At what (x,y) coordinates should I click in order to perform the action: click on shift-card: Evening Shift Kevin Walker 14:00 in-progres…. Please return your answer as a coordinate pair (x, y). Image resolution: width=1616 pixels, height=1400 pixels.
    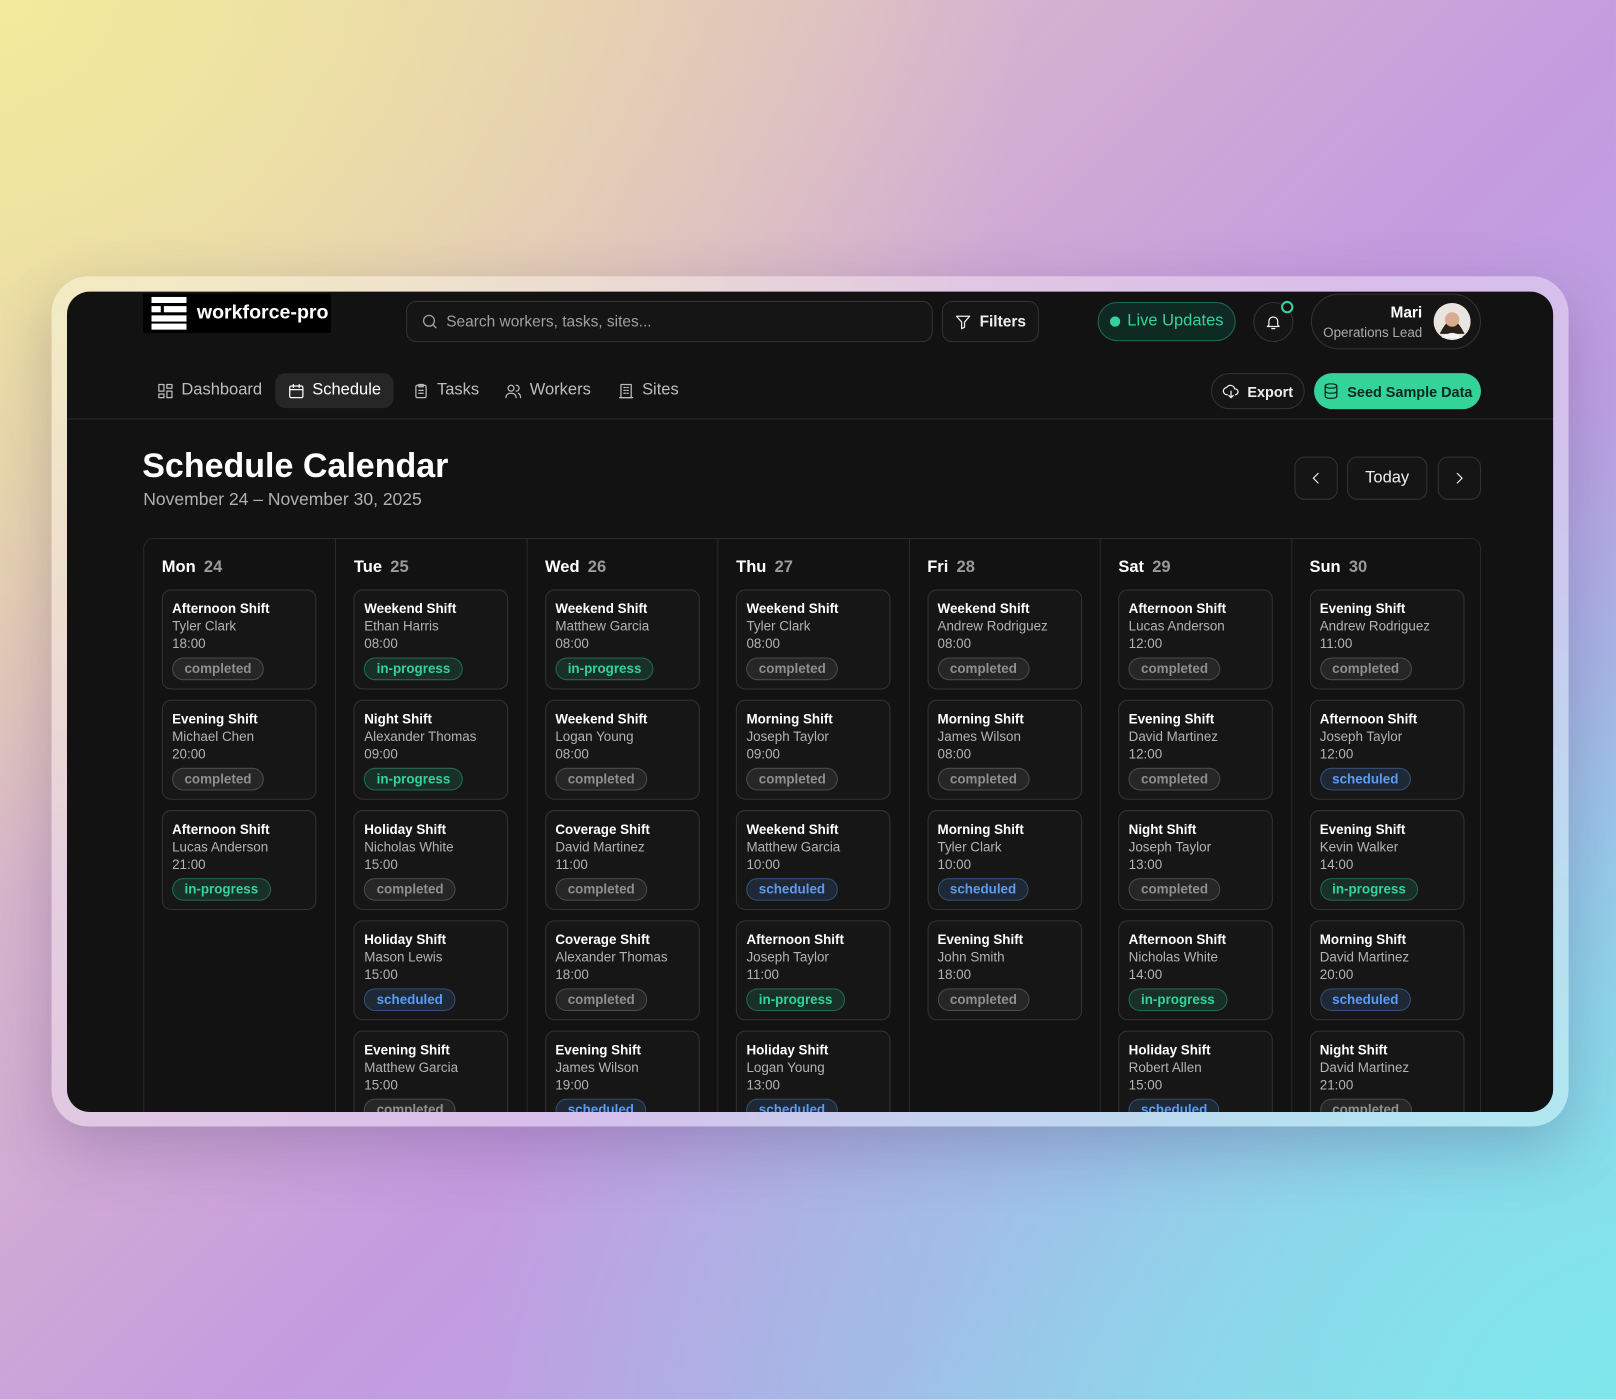
    Looking at the image, I should click on (1387, 860).